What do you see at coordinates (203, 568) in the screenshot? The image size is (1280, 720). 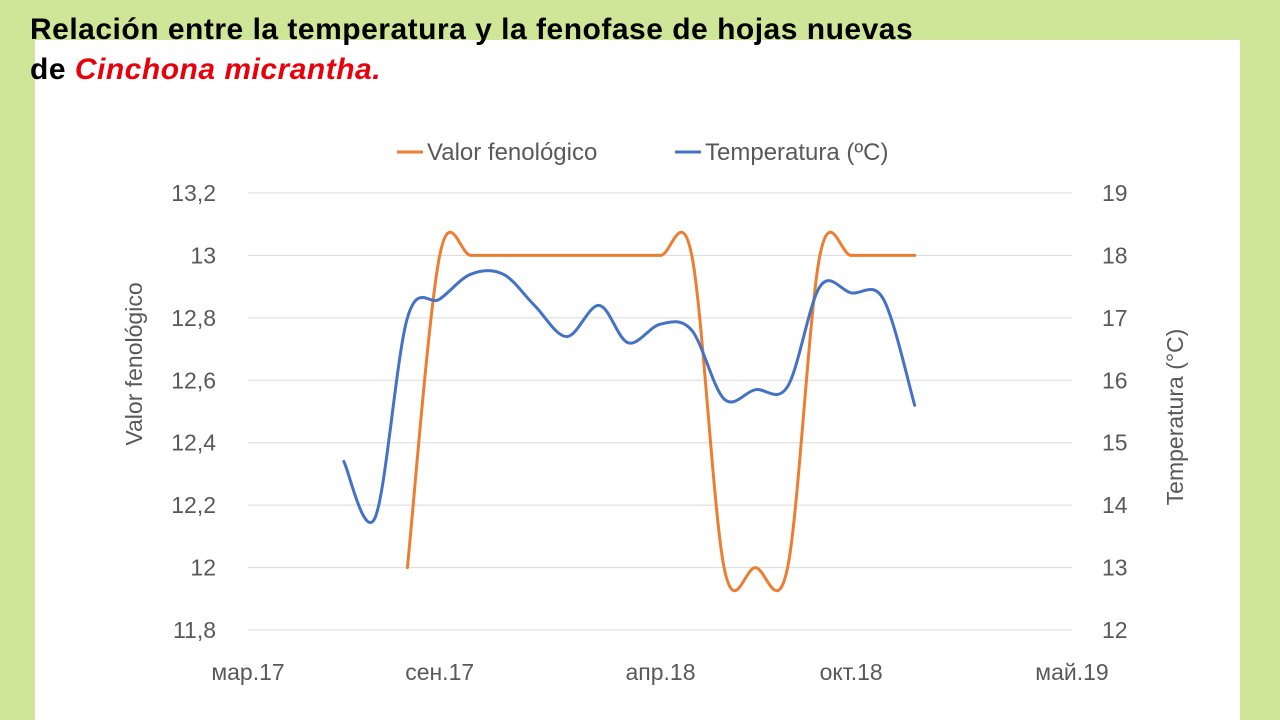 I see `left-axis-tick-label: 12` at bounding box center [203, 568].